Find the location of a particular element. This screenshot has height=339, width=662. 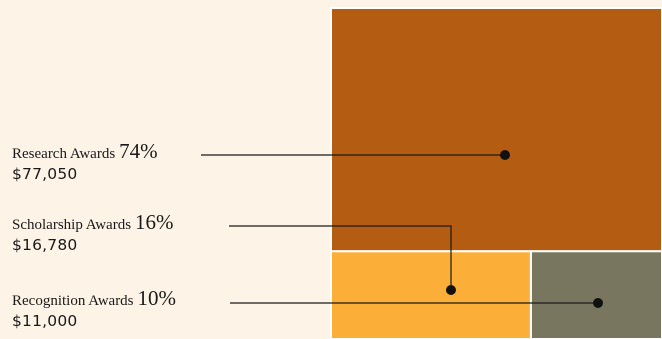

category-percent-scholarship: 16% is located at coordinates (154, 222).